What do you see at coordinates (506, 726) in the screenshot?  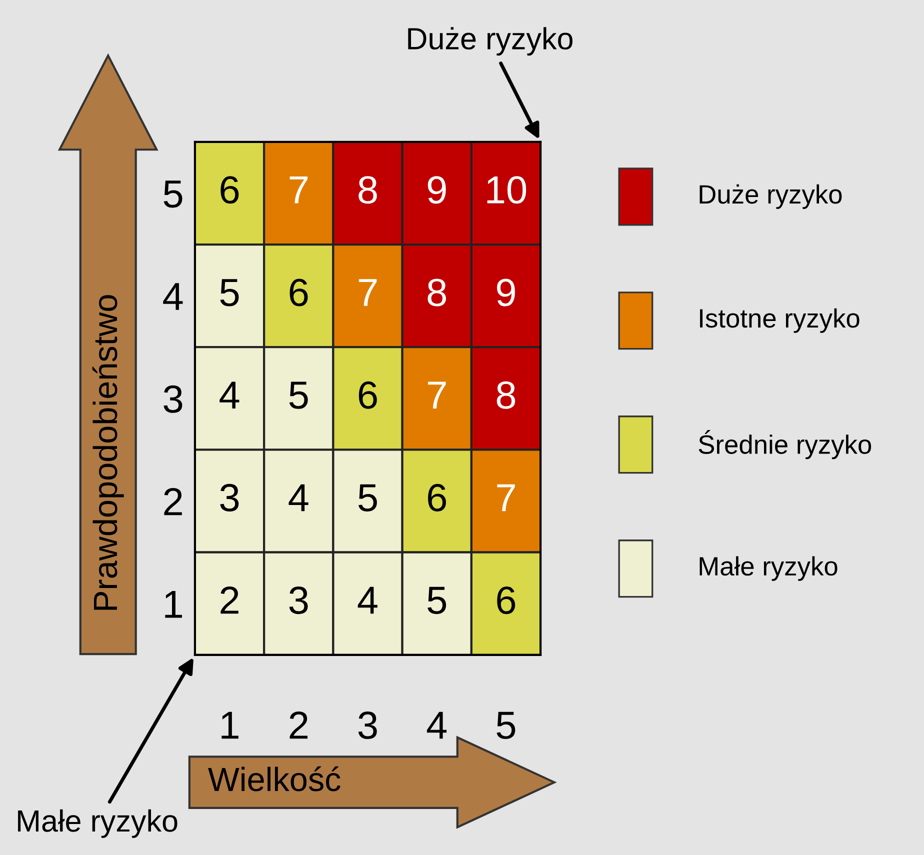 I see `x-tick-label: 5` at bounding box center [506, 726].